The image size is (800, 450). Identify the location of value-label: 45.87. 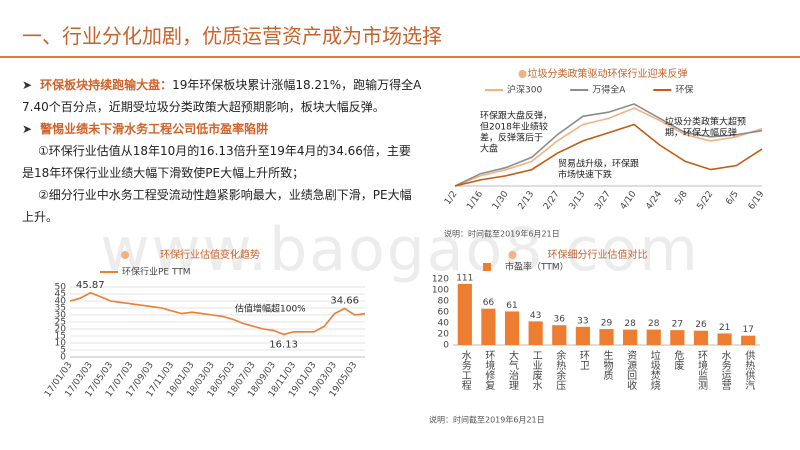
(90, 285).